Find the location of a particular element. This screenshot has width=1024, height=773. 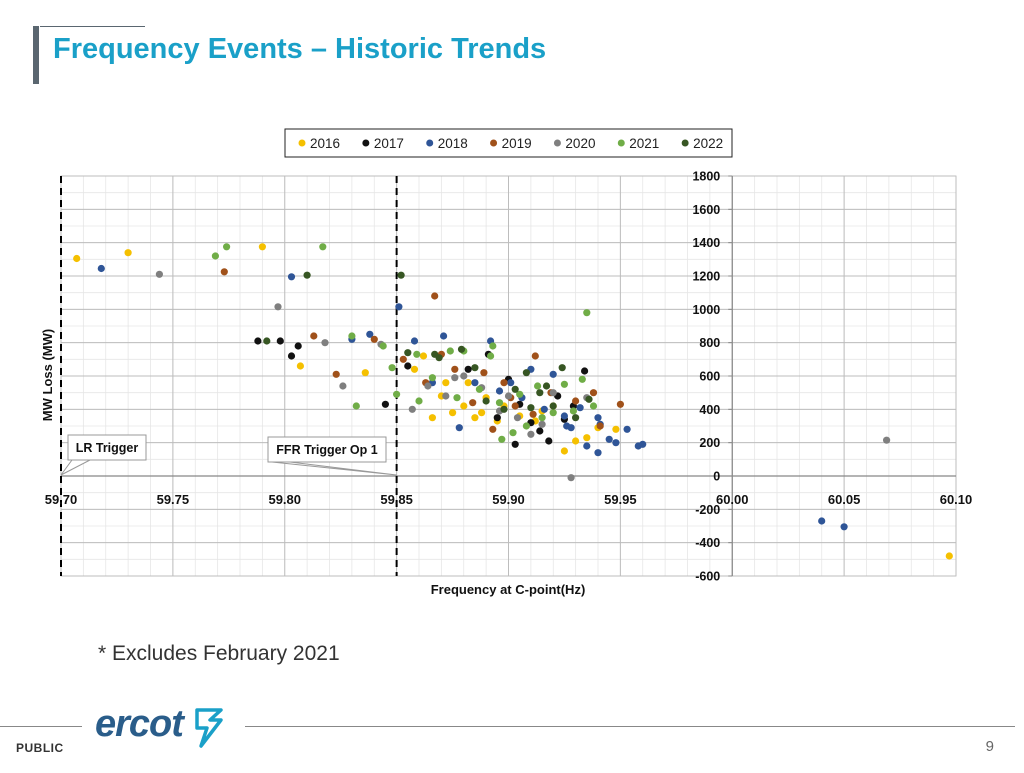

x-tick-label: 59.90 is located at coordinates (508, 499).